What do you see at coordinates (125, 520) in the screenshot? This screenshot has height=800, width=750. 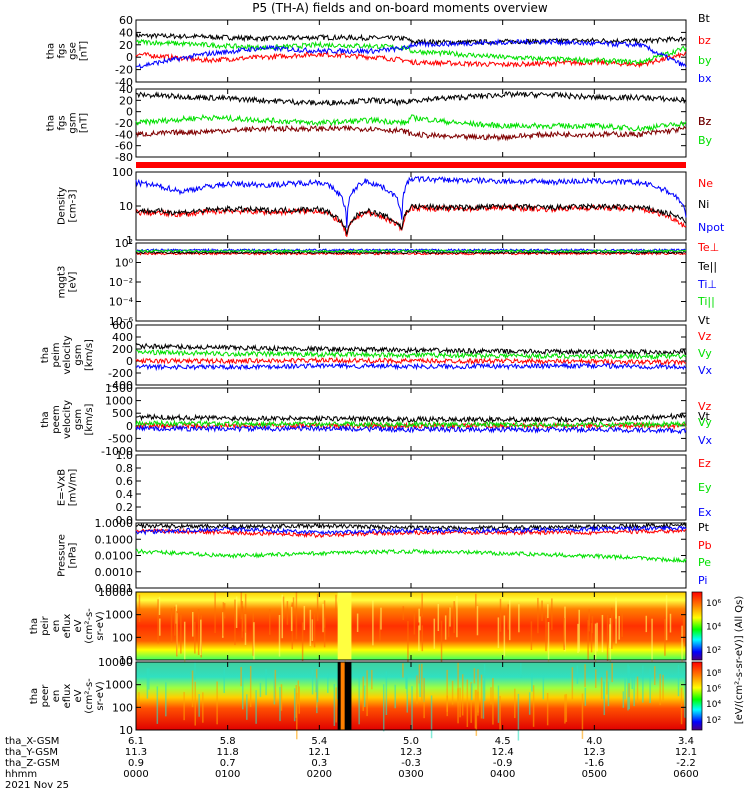 I see `y-tick-label: 0.0` at bounding box center [125, 520].